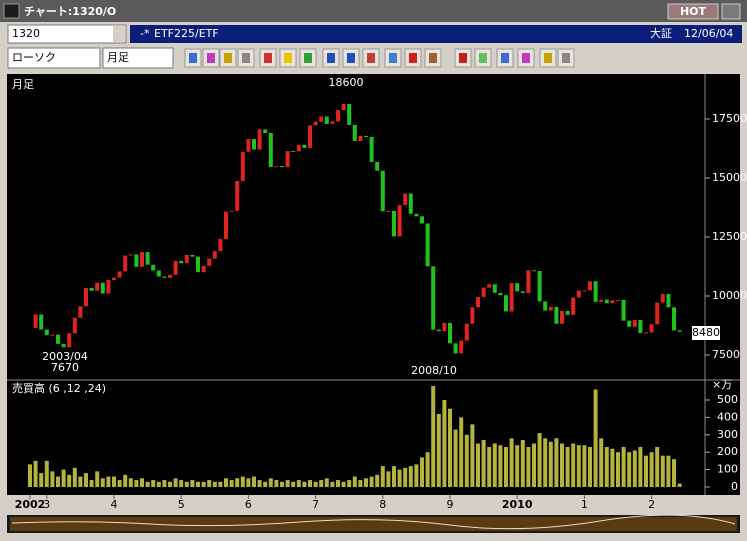 This screenshot has height=541, width=747. Describe the element at coordinates (119, 34) in the screenshot. I see `dropdown-button` at that location.